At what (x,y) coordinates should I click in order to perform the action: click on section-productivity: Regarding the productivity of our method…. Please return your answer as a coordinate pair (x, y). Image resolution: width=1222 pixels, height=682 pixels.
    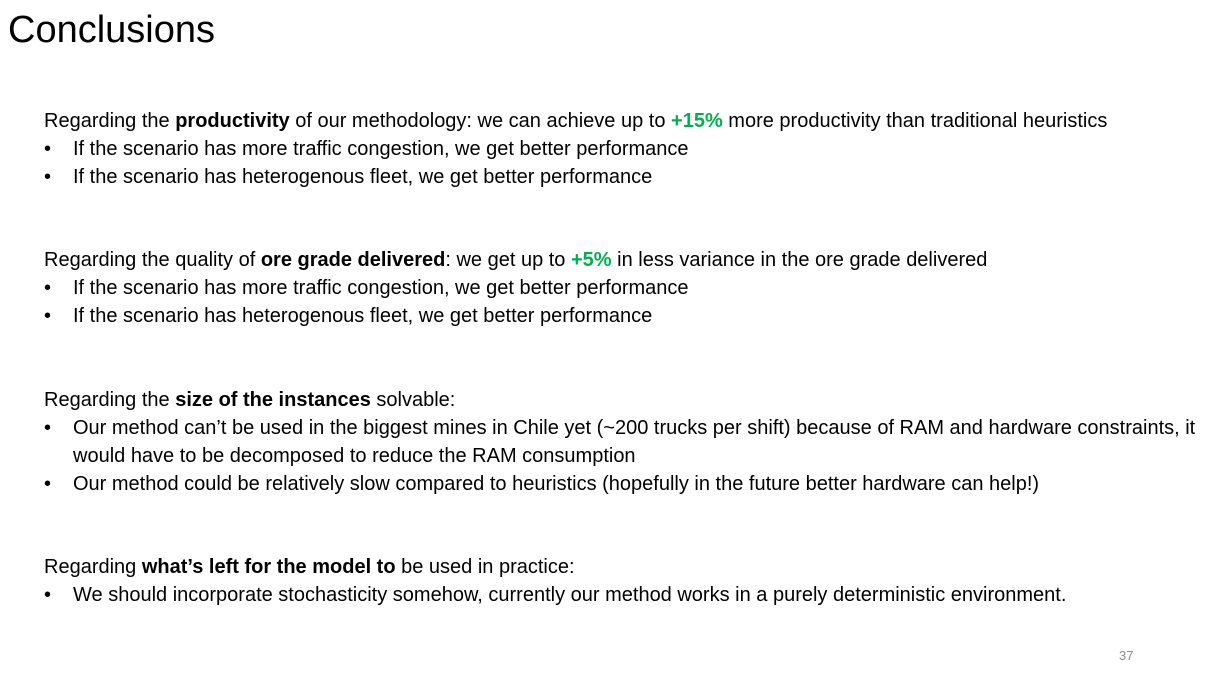
    Looking at the image, I should click on (629, 149).